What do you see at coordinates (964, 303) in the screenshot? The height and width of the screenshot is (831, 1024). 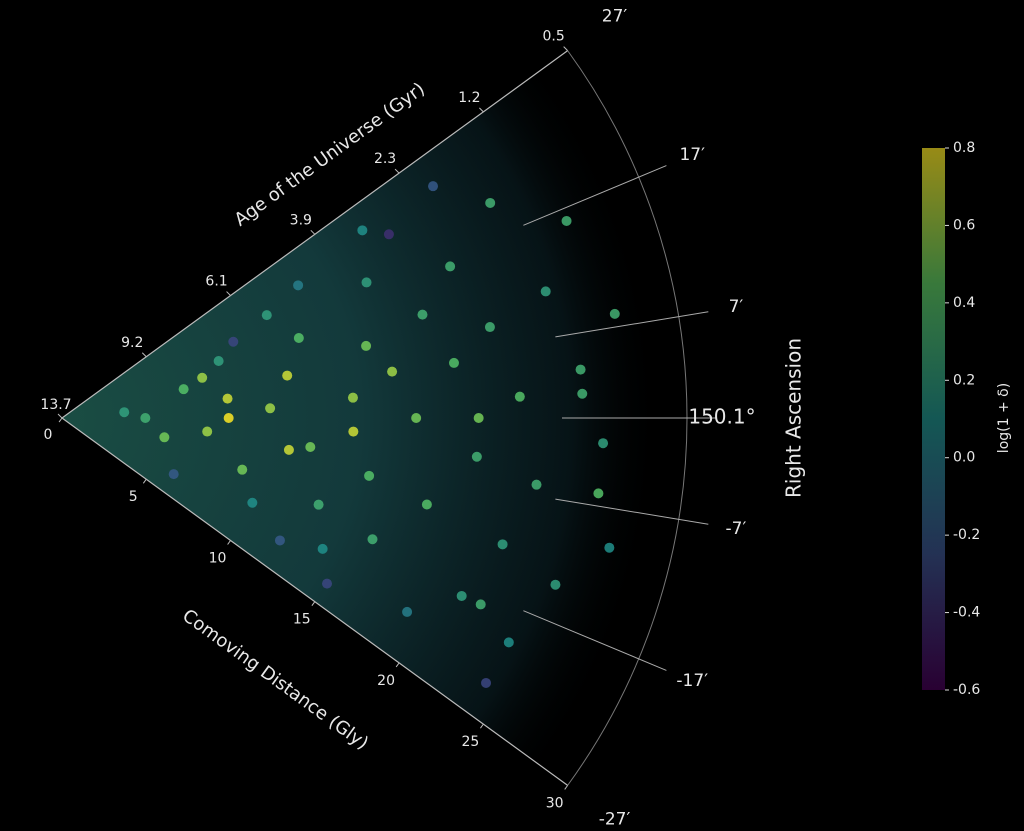 I see `colorbar-tick-label: 0.4` at bounding box center [964, 303].